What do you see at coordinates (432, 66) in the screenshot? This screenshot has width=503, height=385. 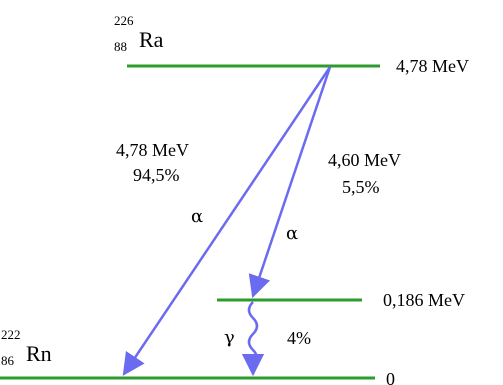 I see `level-label-top: 4,78 MeV` at bounding box center [432, 66].